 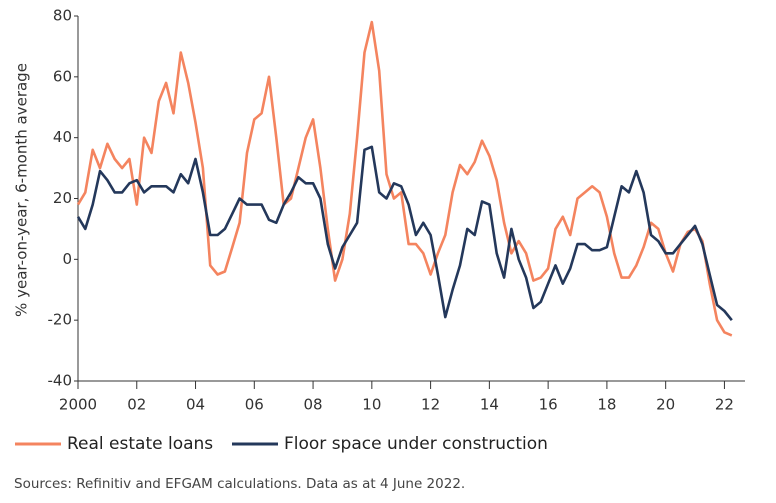 What do you see at coordinates (60, 320) in the screenshot?
I see `y-tick-label: -20` at bounding box center [60, 320].